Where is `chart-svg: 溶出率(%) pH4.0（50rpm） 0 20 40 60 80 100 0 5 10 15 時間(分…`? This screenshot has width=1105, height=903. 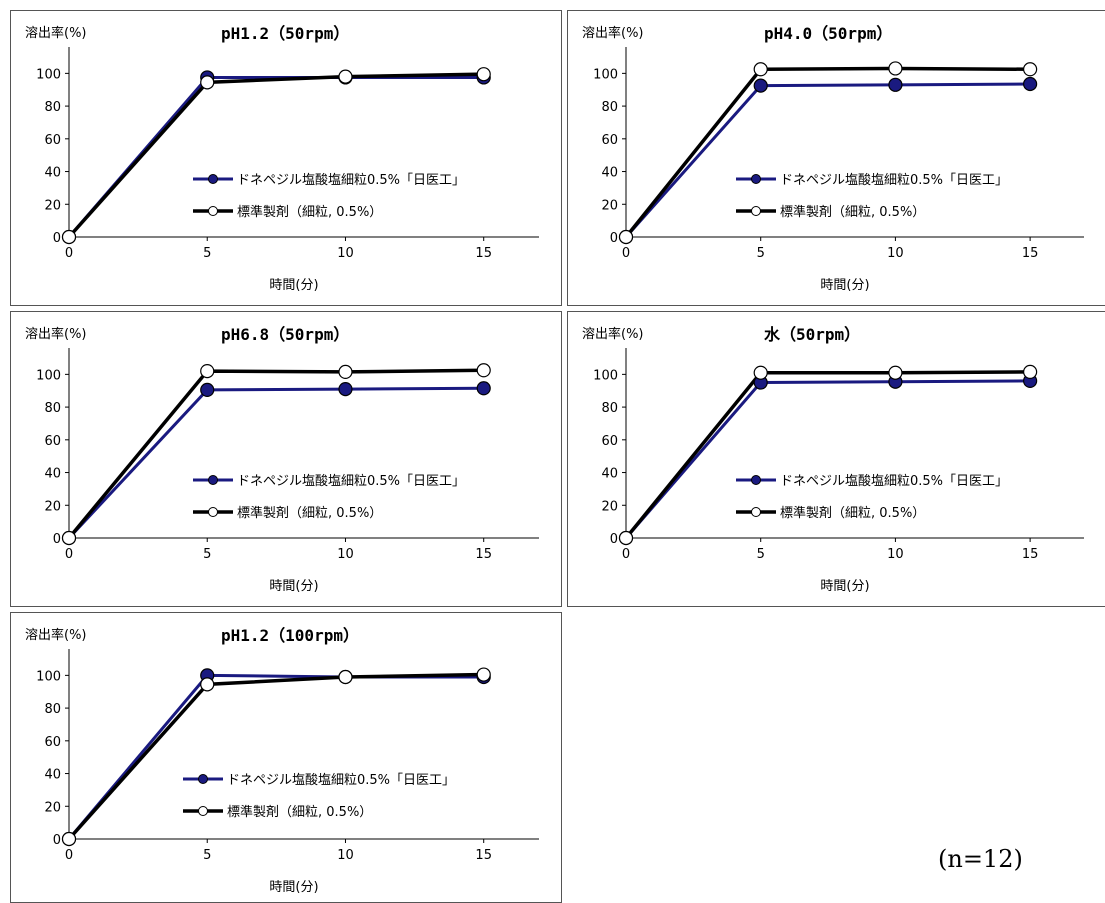 chart-svg: 溶出率(%) pH4.0（50rpm） 0 20 40 60 80 100 0 5 10 15 時間(分… is located at coordinates (833, 158).